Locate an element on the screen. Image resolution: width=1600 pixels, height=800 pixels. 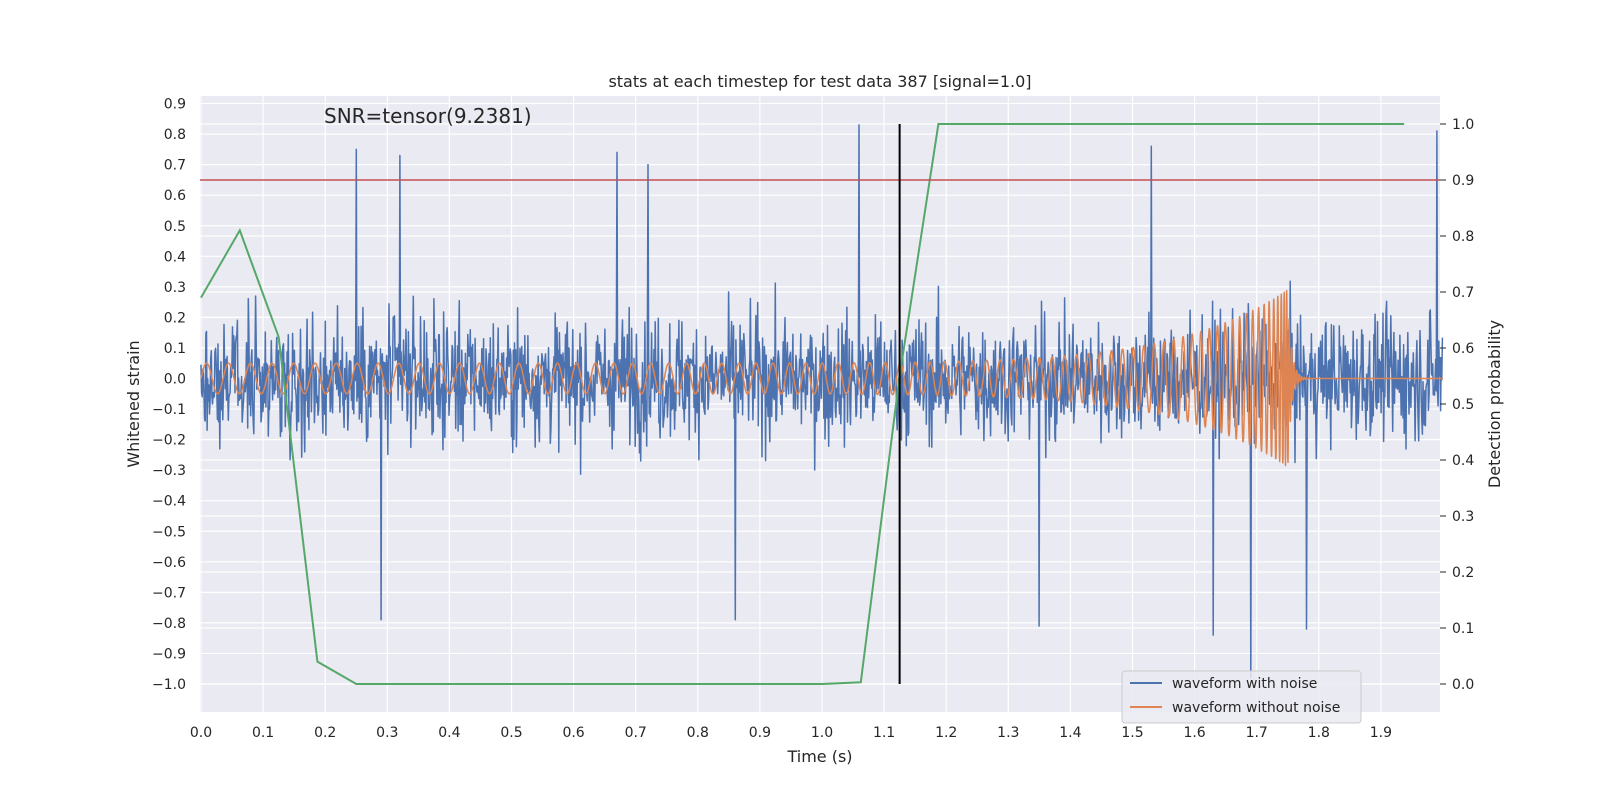
y2-tick-label: 0.2 is located at coordinates (1463, 573).